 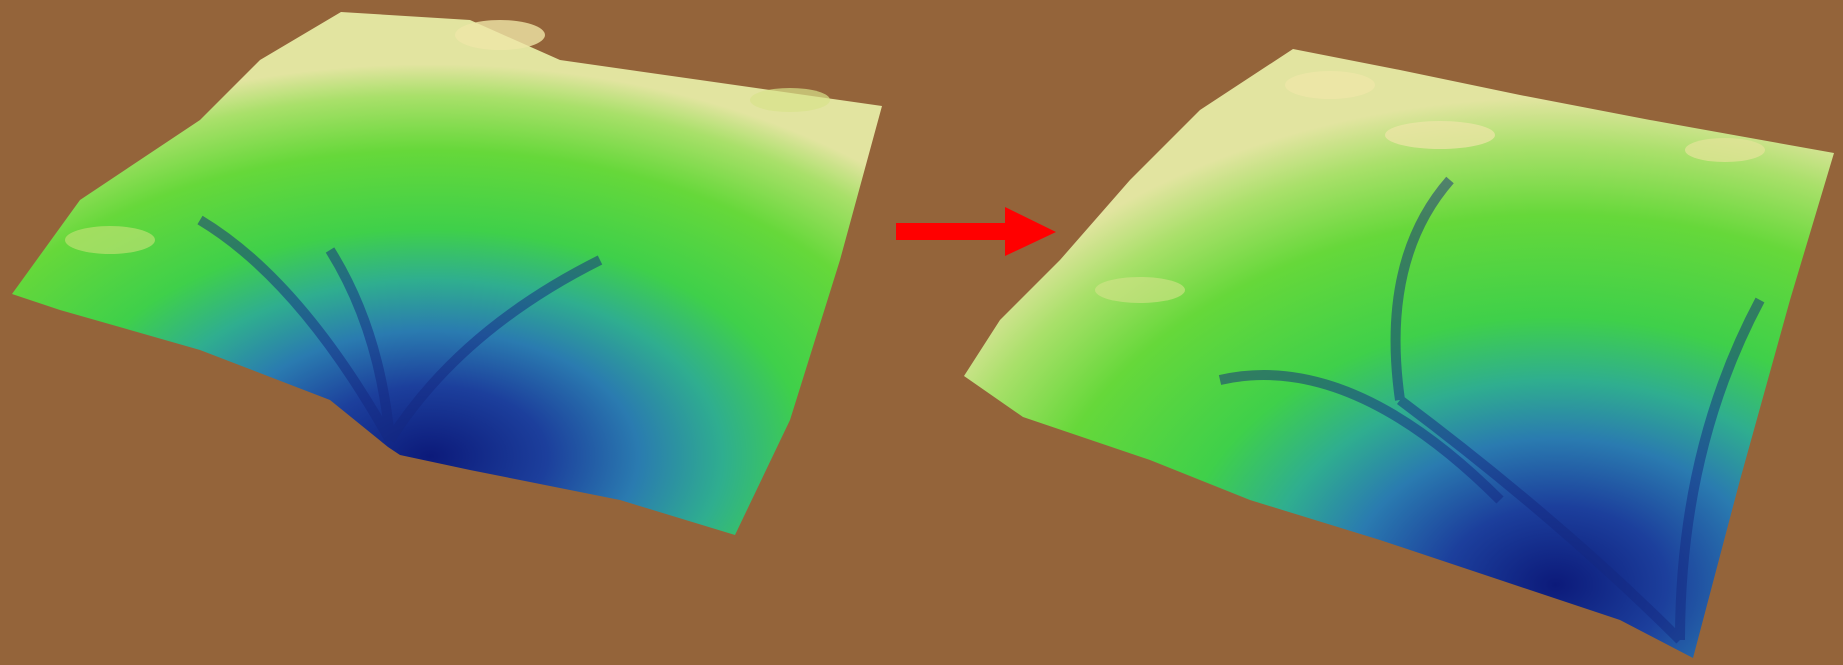 I want to click on arrow-shaft, so click(x=952, y=231).